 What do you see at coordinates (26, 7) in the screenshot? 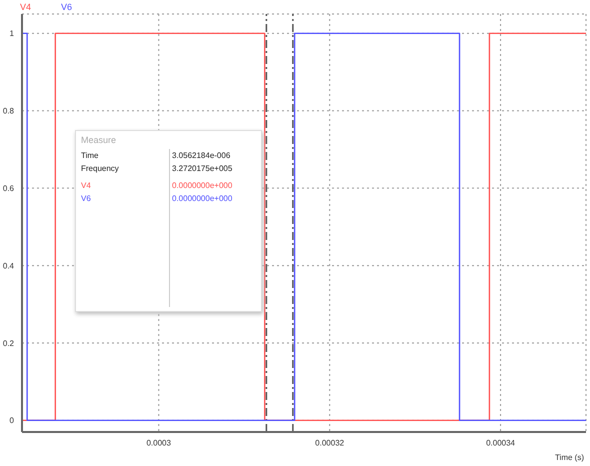
I see `text: V4` at bounding box center [26, 7].